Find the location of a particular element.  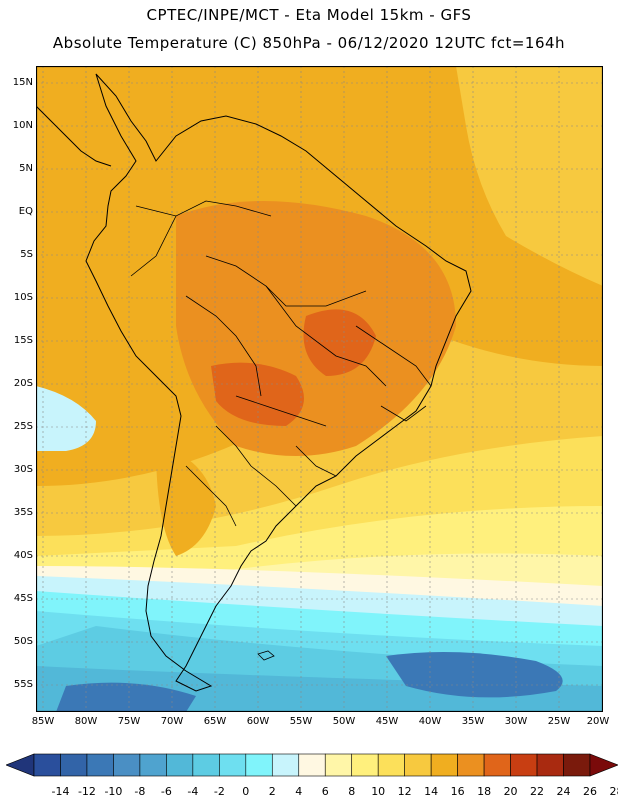

chart-title-line-1: CPTEC/INPE/MCT - Eta Model 15km - GFS is located at coordinates (309, 15).